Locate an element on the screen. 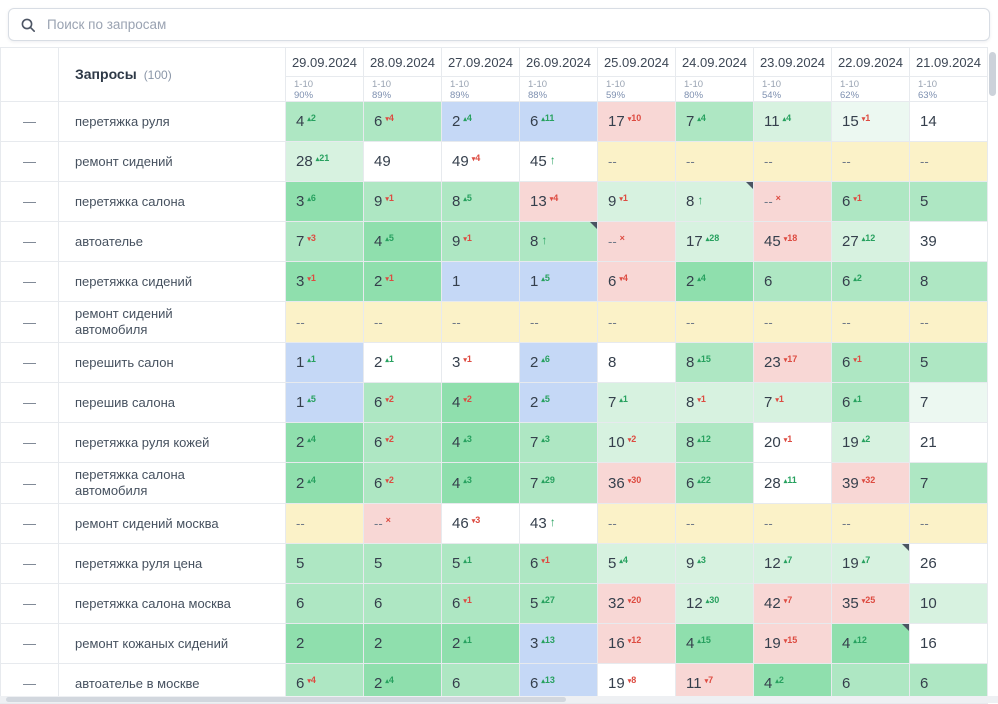 The height and width of the screenshot is (704, 998). position-cell: 17 ▴28 is located at coordinates (714, 241).